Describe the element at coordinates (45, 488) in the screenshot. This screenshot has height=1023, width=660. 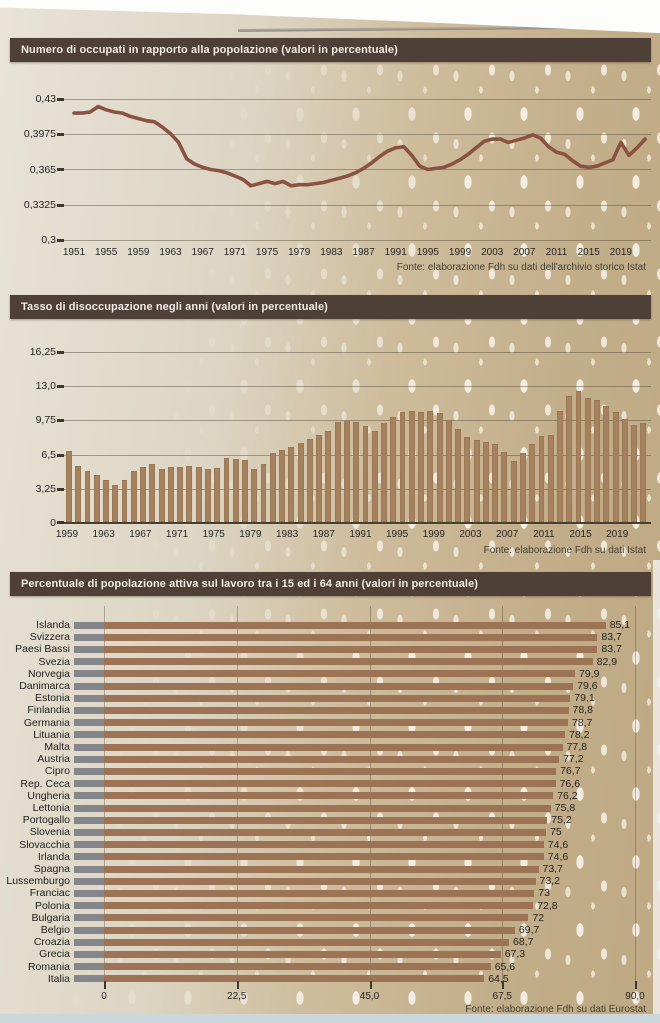
I see `y-tick-label: 3,25` at that location.